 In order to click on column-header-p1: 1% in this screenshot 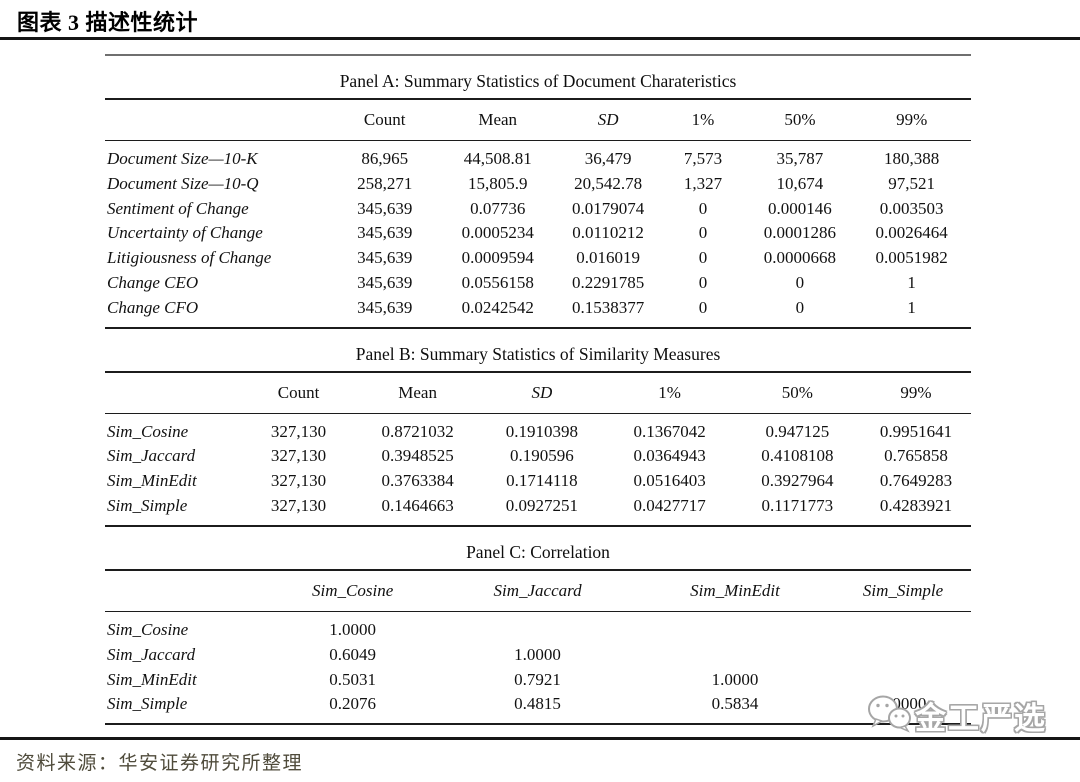, I will do `click(703, 120)`.